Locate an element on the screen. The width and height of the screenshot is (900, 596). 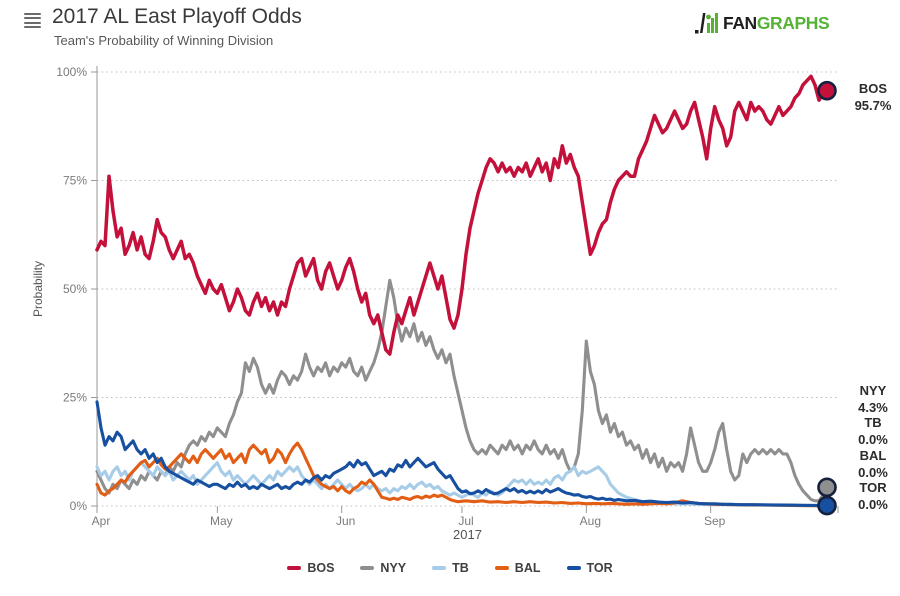
chart-legend: BOS NYY TB BAL TOR is located at coordinates (450, 568).